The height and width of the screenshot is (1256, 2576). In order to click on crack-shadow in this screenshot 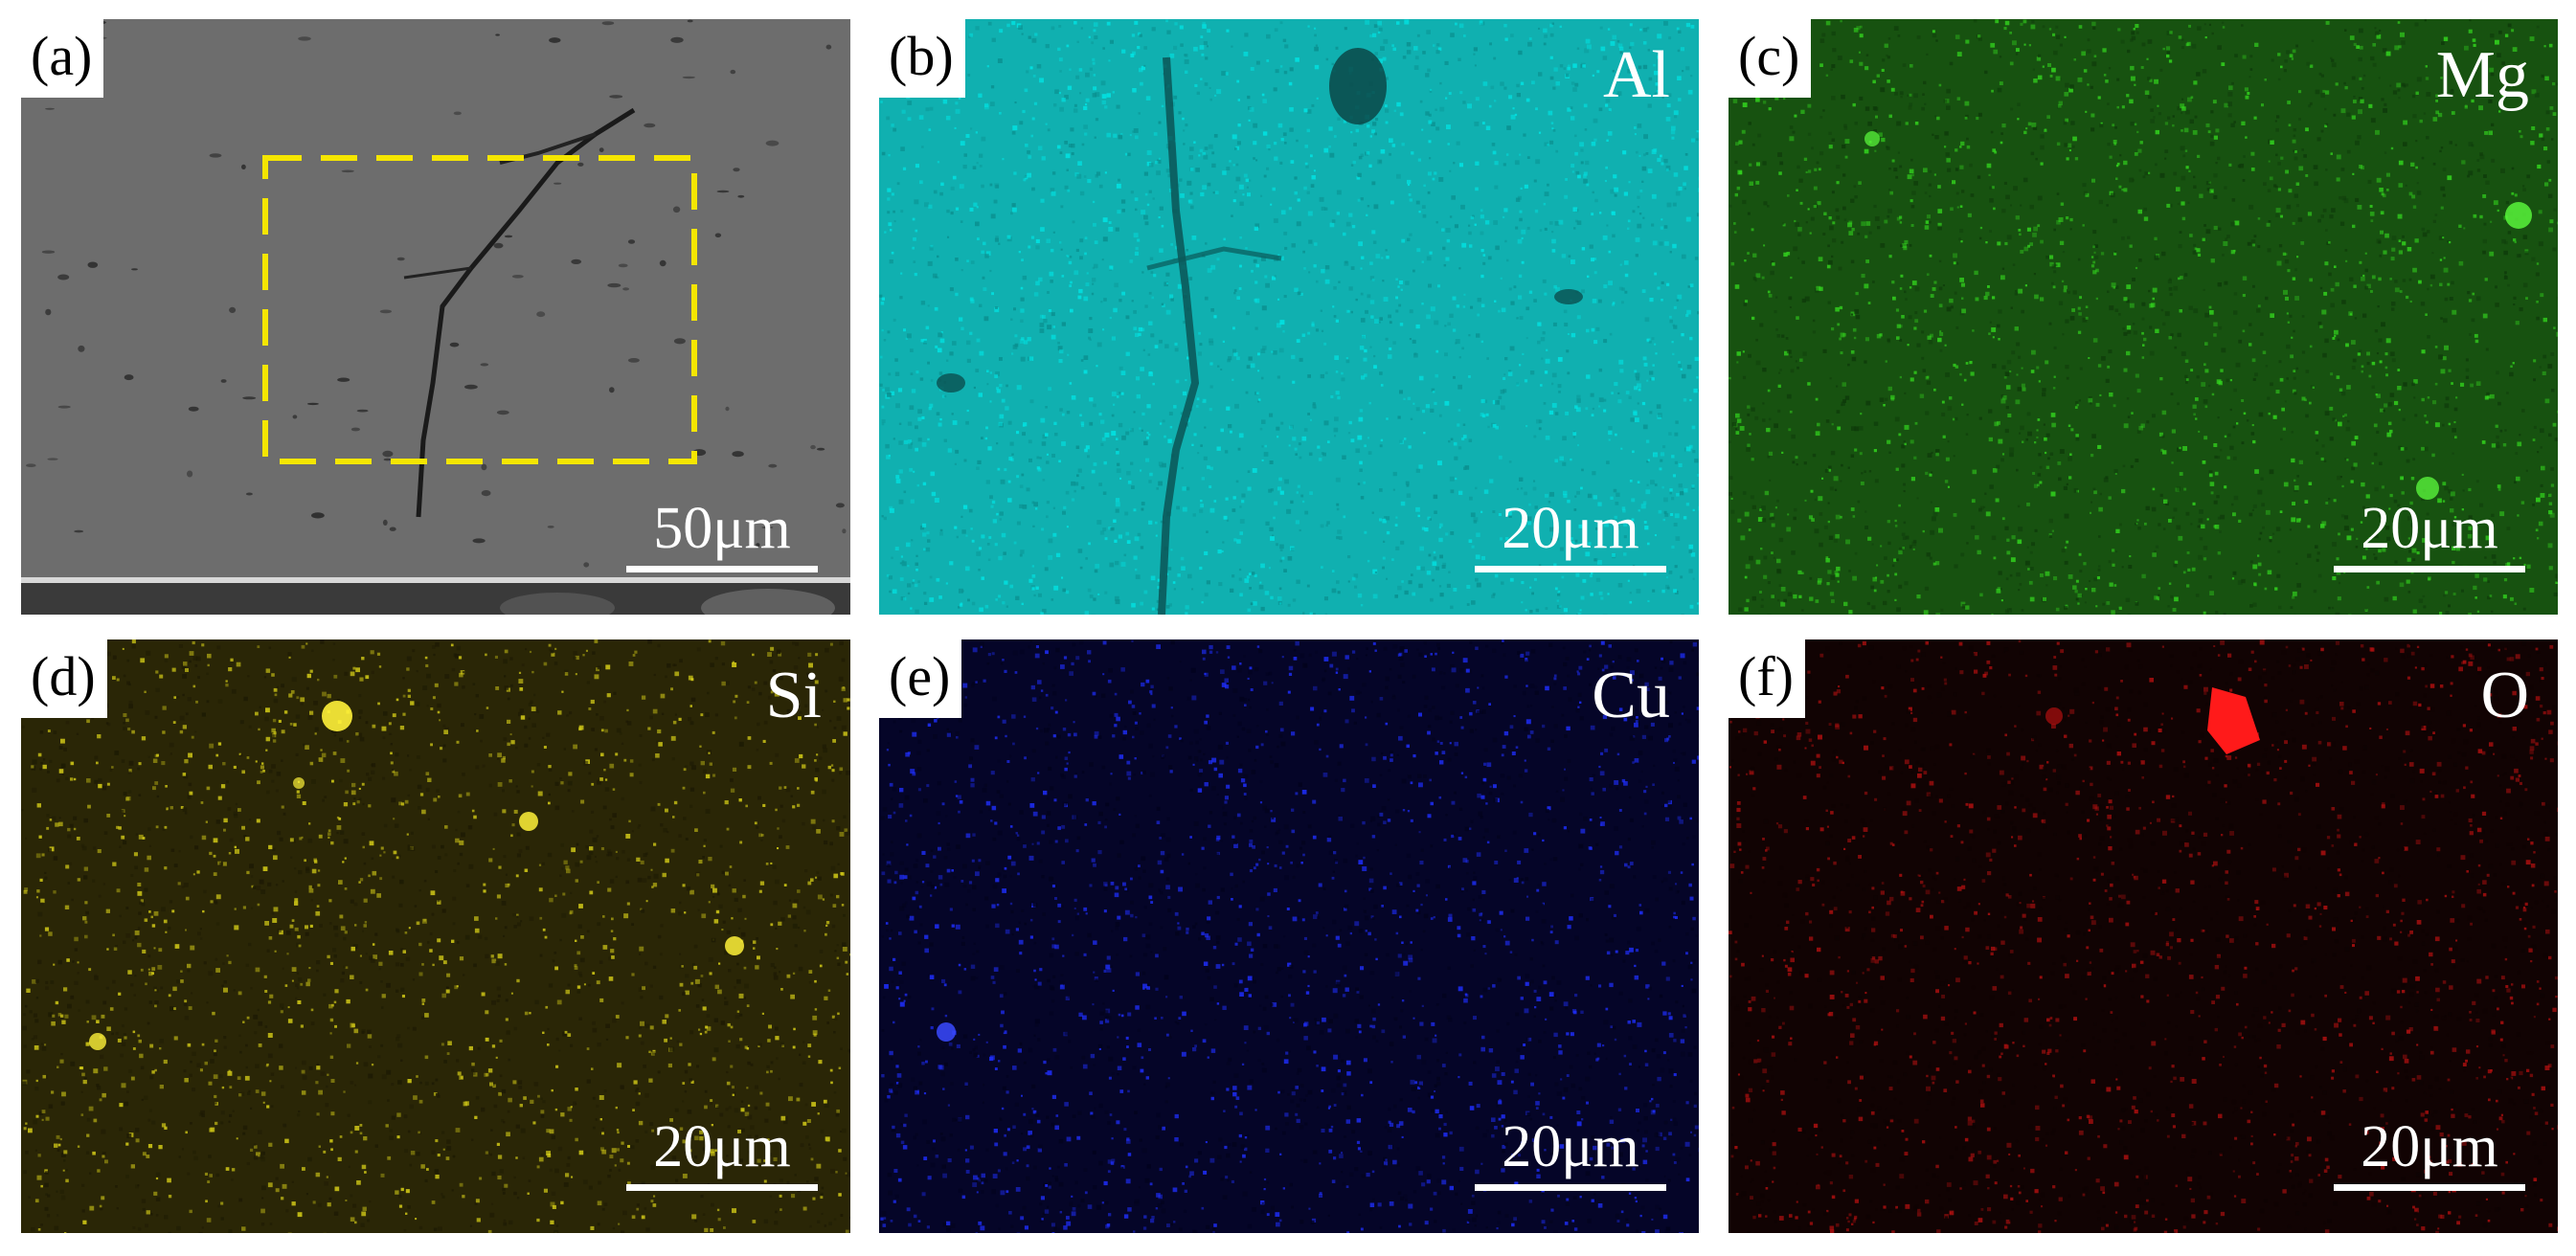, I will do `click(1179, 335)`.